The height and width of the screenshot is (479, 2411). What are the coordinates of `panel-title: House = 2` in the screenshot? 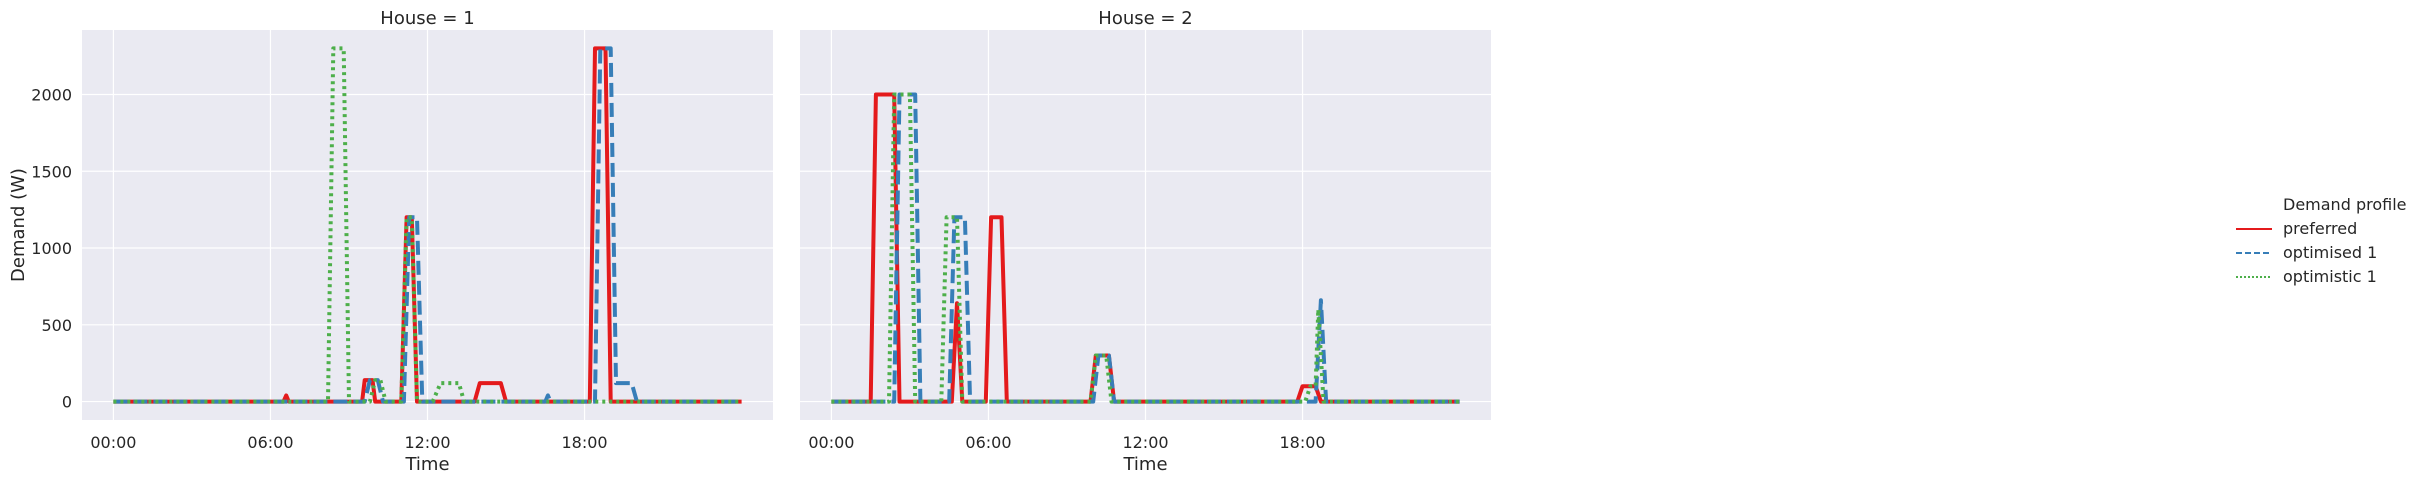 It's located at (1145, 18).